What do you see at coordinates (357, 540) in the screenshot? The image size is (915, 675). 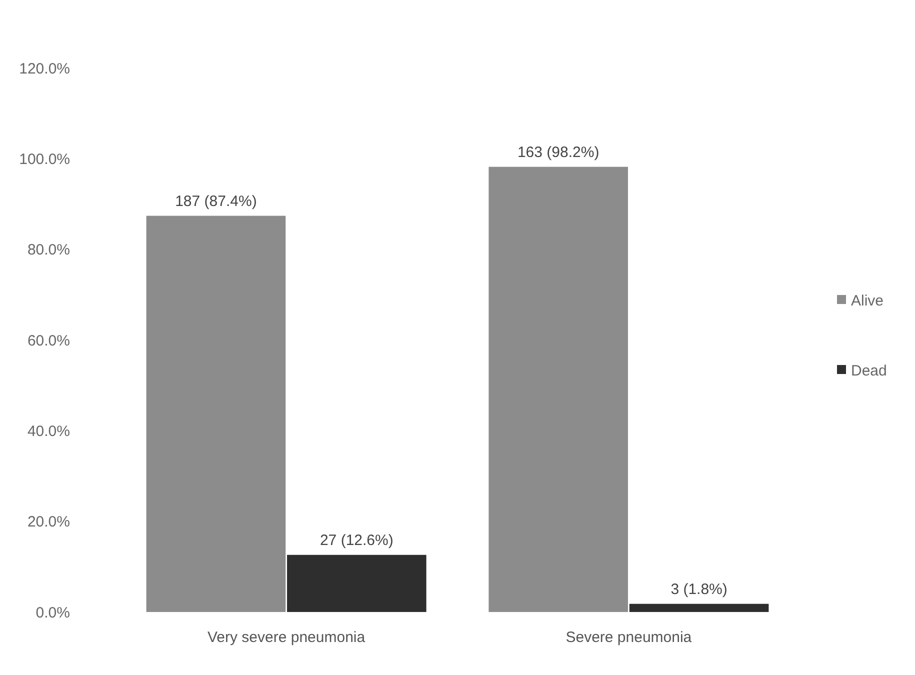 I see `data-label: 27 (12.6%)` at bounding box center [357, 540].